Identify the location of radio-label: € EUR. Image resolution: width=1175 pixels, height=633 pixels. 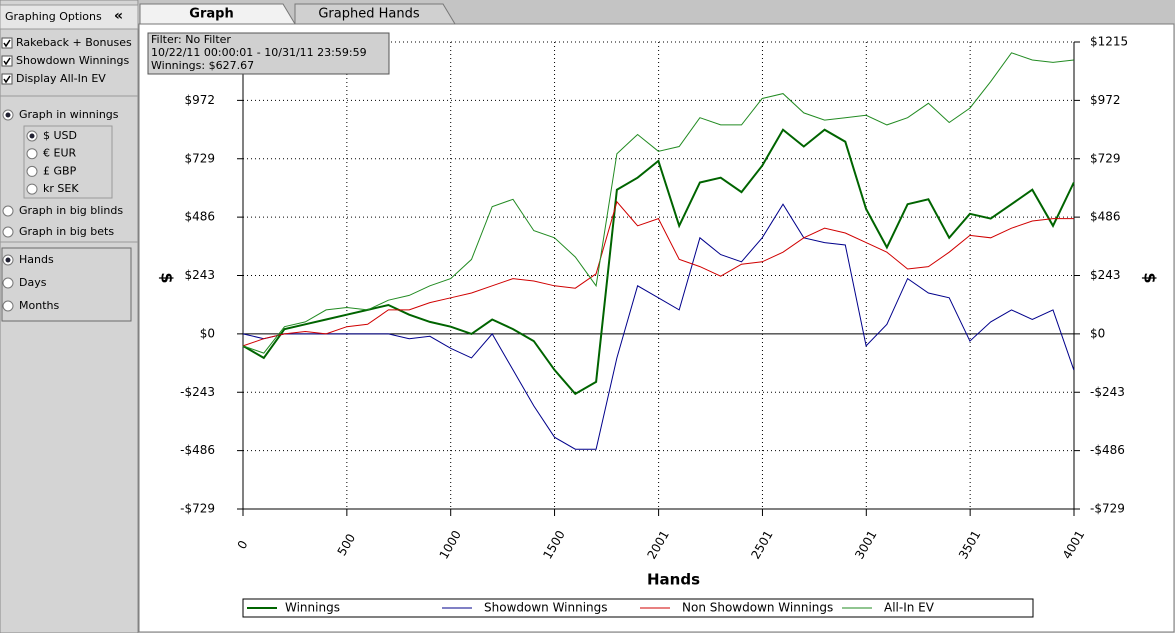
(59, 153).